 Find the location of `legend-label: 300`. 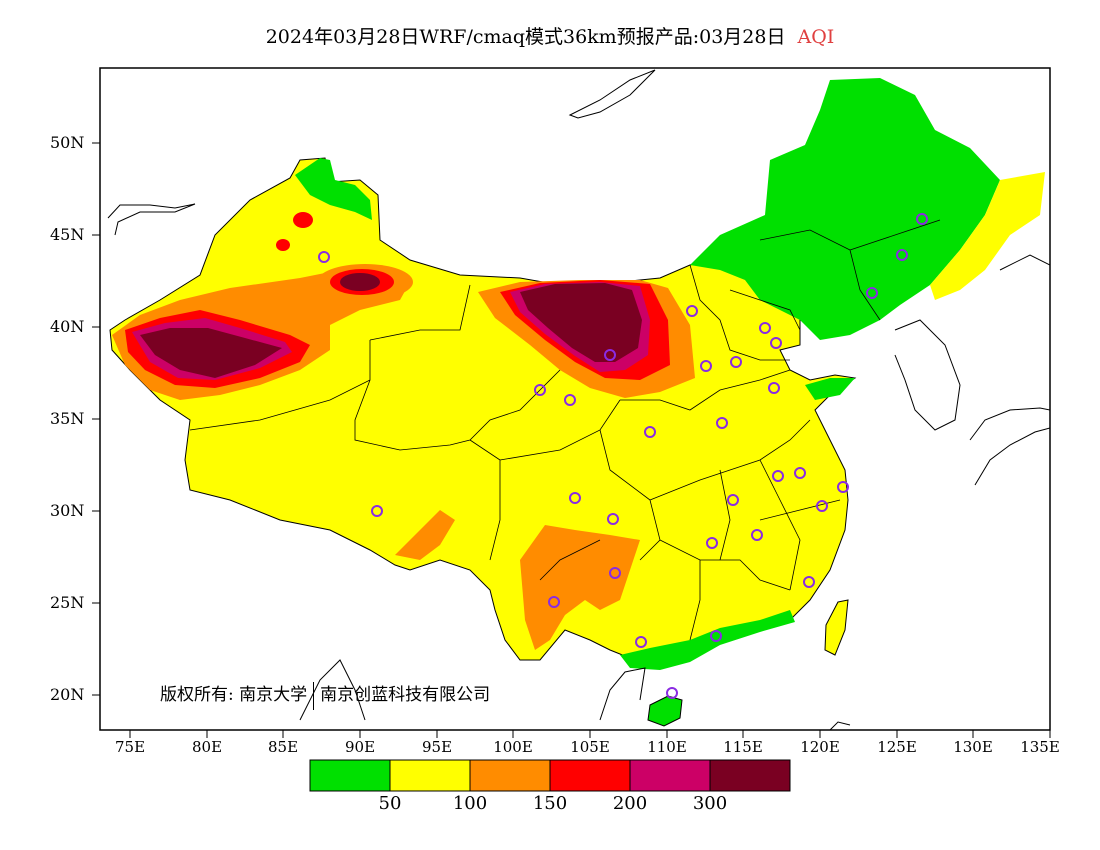

legend-label: 300 is located at coordinates (710, 803).